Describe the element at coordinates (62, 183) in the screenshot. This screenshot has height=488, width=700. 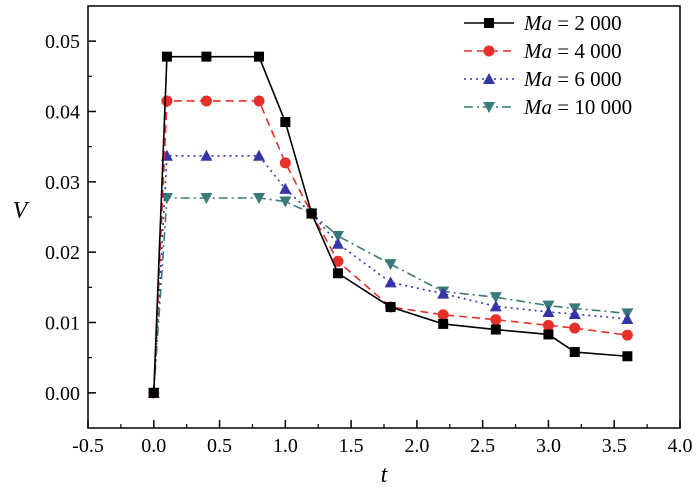
I see `y-tick-label: 0.03` at that location.